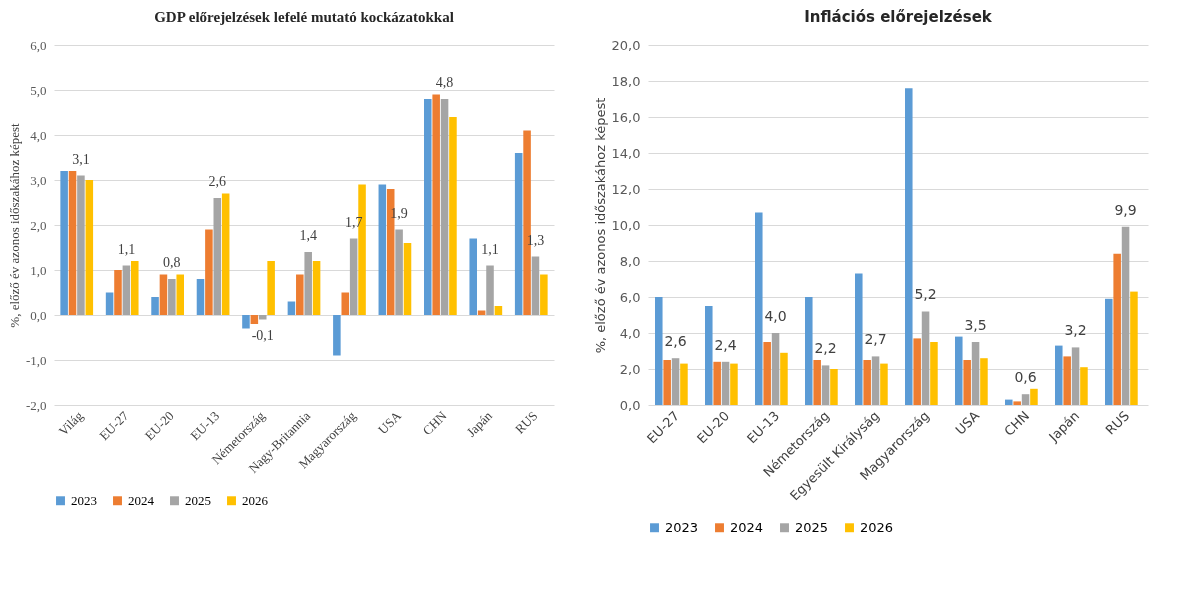 Image resolution: width=1204 pixels, height=592 pixels. I want to click on x-tick-label: RUS, so click(526, 422).